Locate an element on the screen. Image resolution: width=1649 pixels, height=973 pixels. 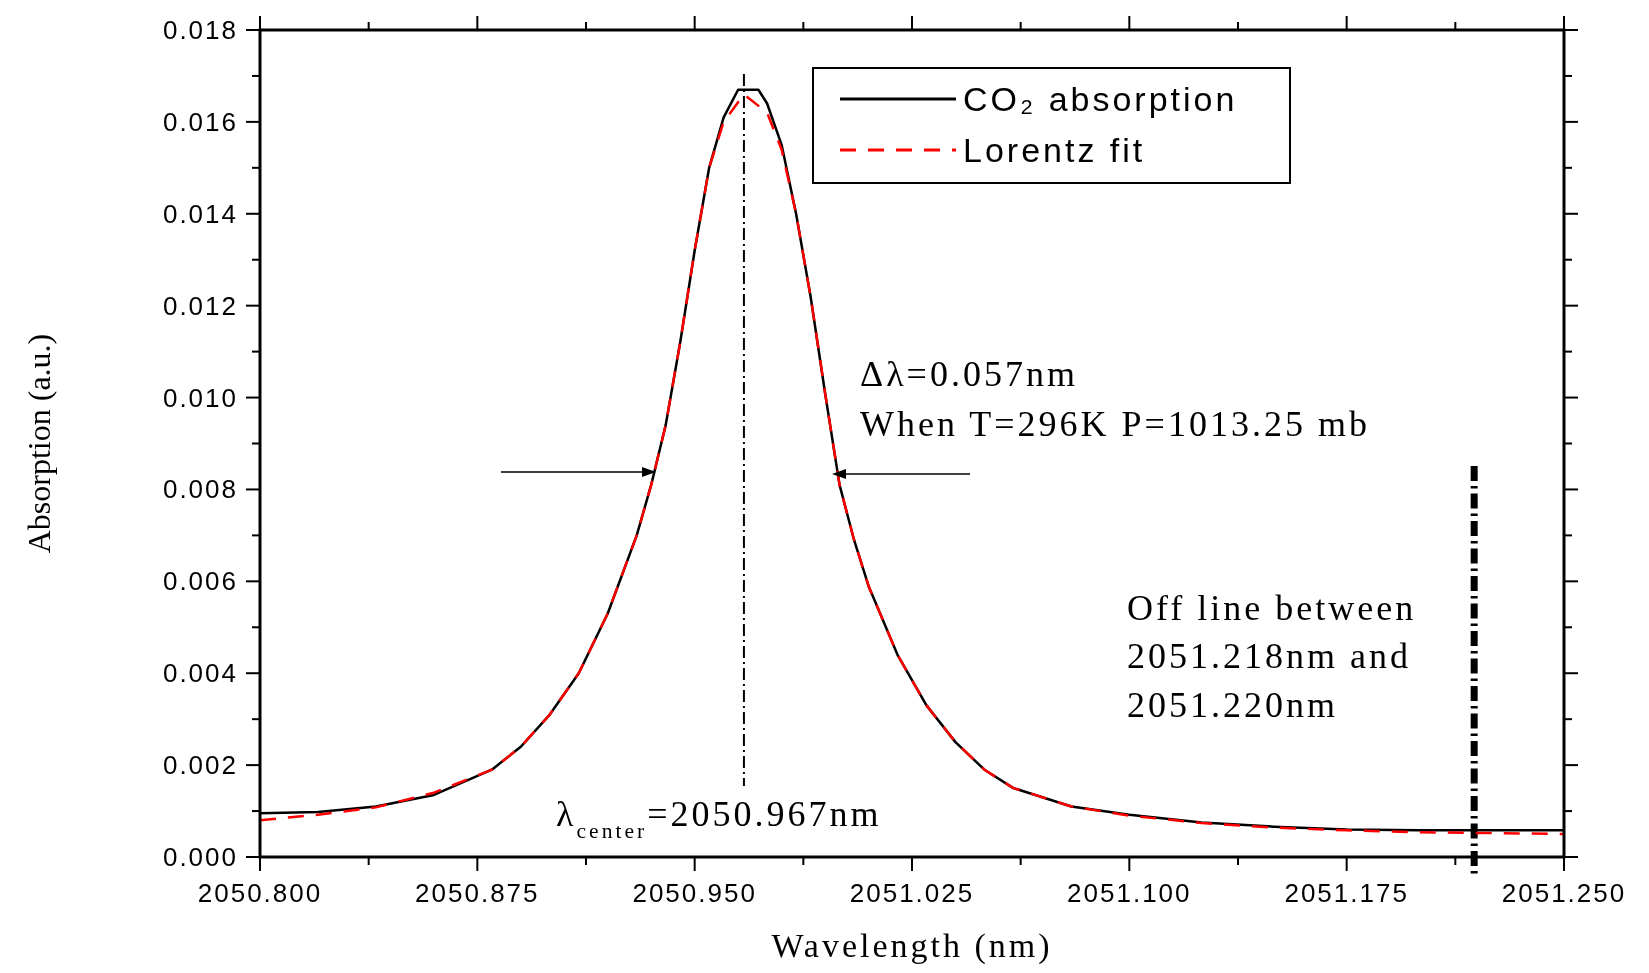
y-axis-title: Absorption (a.u.) is located at coordinates (39, 443).